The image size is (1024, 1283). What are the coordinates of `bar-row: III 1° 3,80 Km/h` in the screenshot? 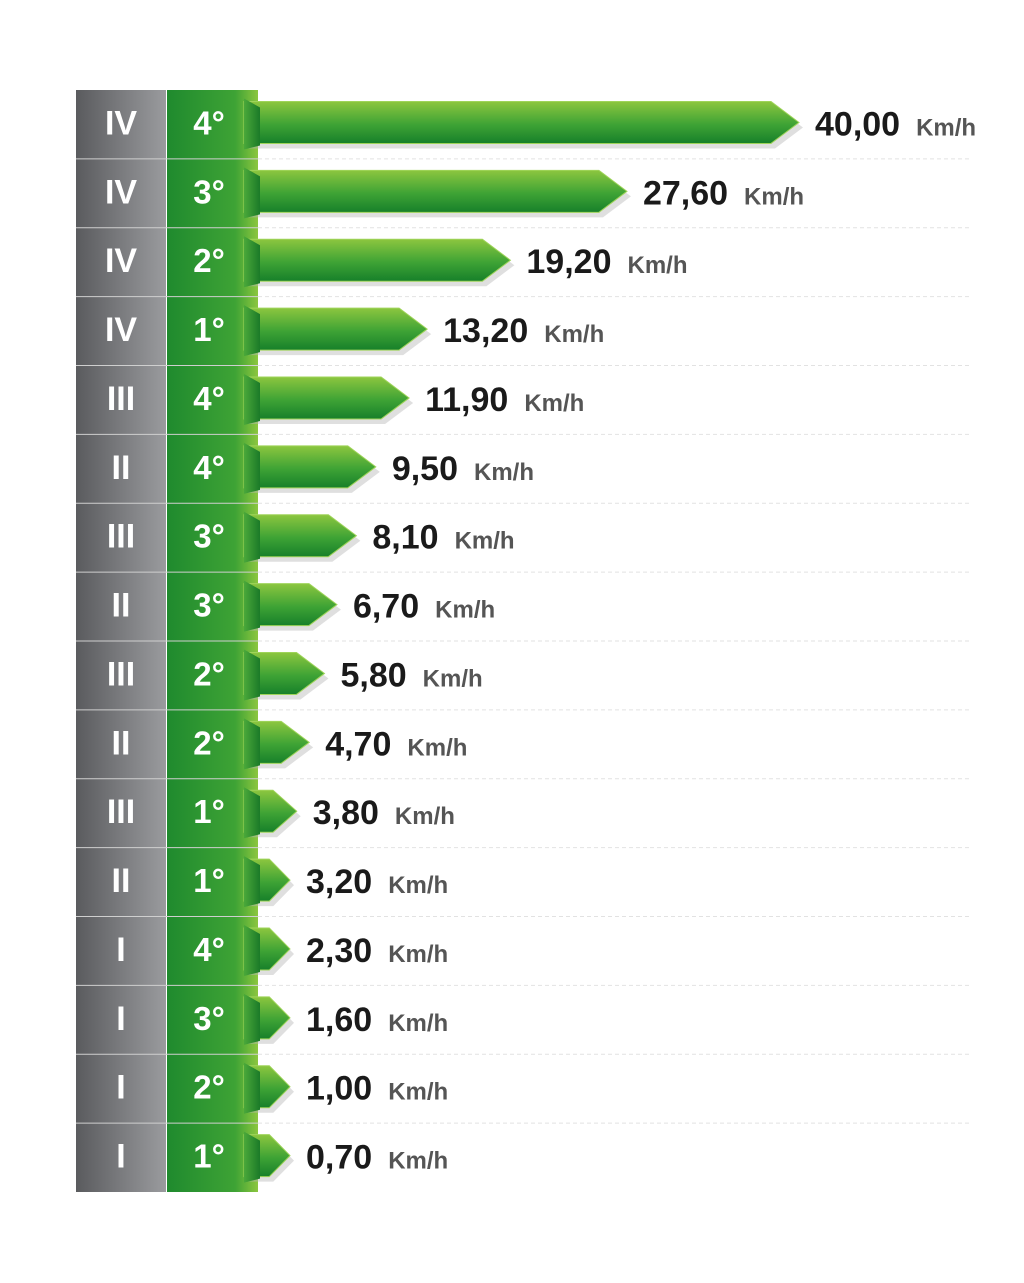 It's located at (281, 813).